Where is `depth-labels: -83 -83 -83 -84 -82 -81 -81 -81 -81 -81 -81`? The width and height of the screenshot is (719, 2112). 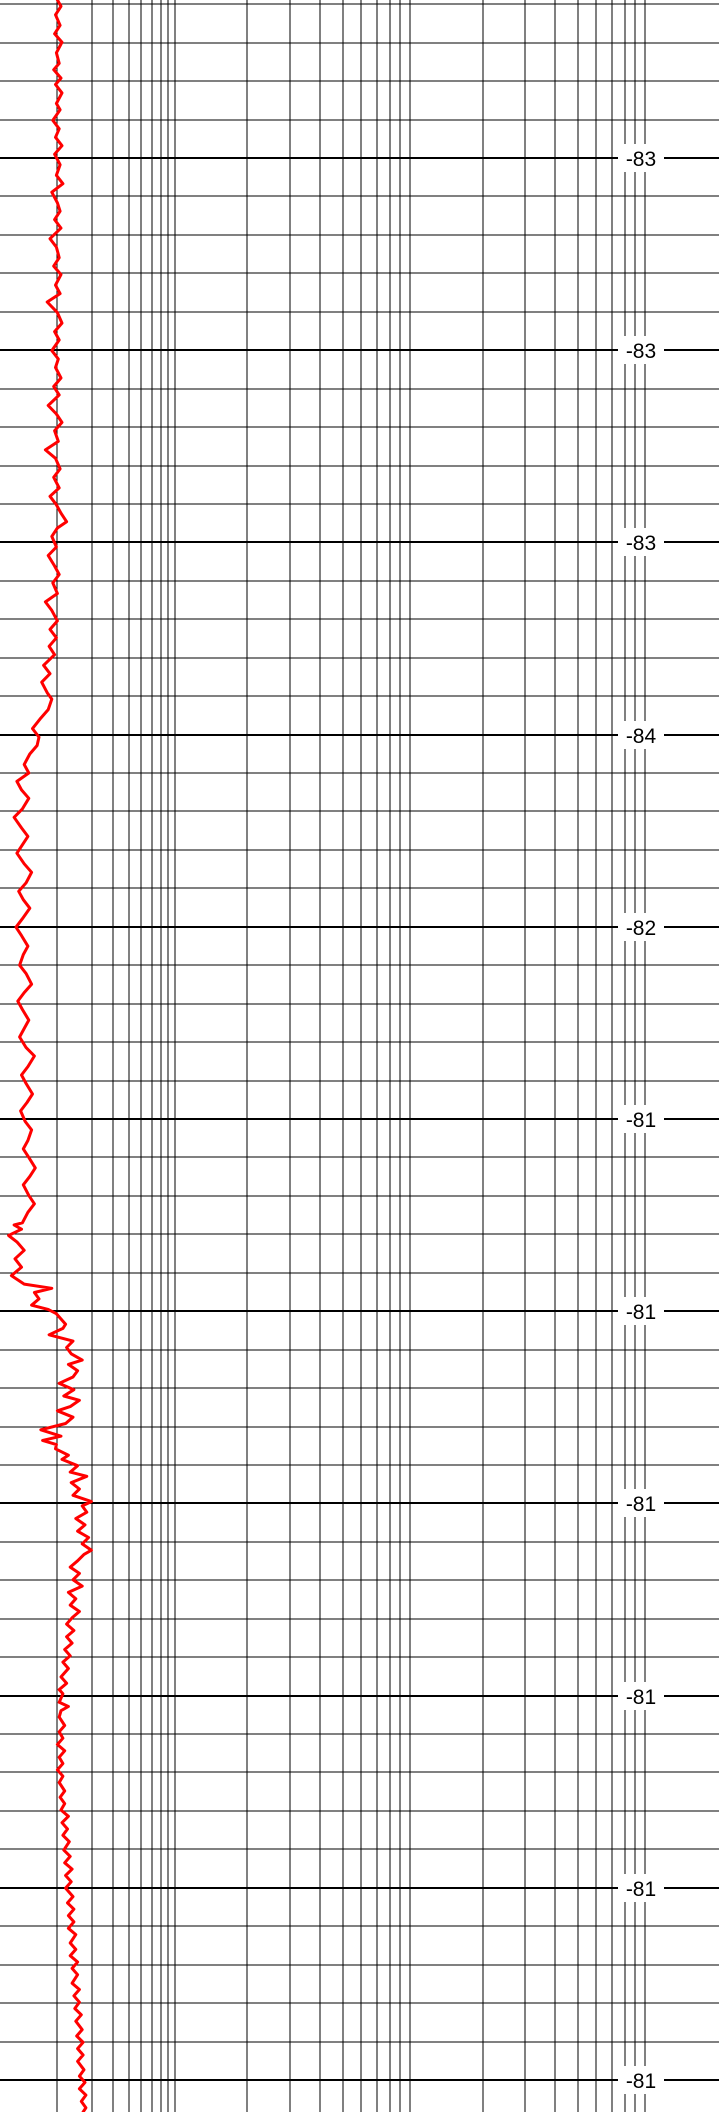 depth-labels: -83 -83 -83 -84 -82 -81 -81 -81 -81 -81 -81 is located at coordinates (641, 1119).